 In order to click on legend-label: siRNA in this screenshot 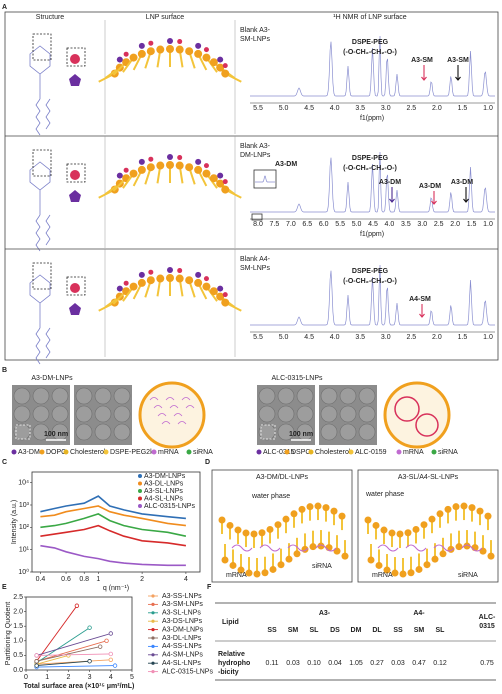, I will do `click(448, 452)`.